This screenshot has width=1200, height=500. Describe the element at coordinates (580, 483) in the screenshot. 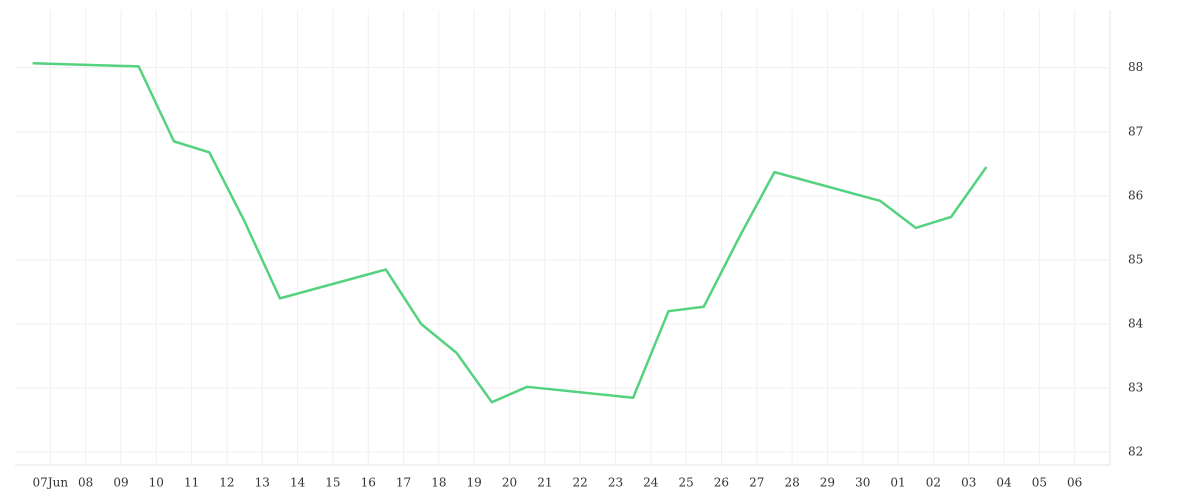

I see `x-tick-label: 22` at that location.